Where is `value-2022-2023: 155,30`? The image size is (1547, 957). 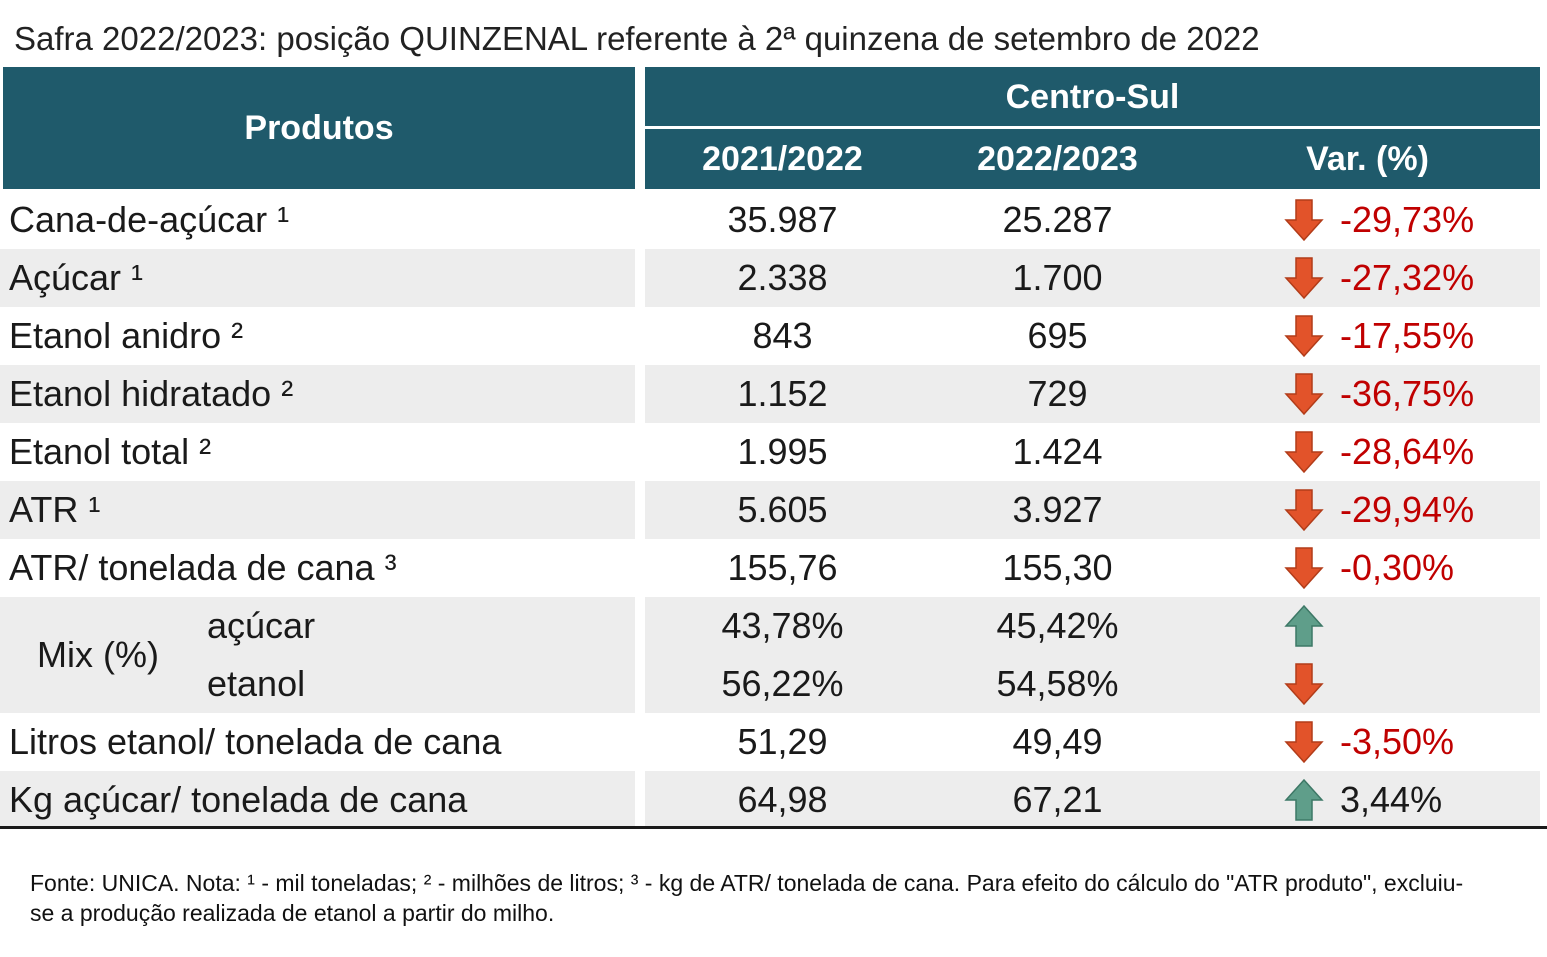
value-2022-2023: 155,30 is located at coordinates (1057, 567).